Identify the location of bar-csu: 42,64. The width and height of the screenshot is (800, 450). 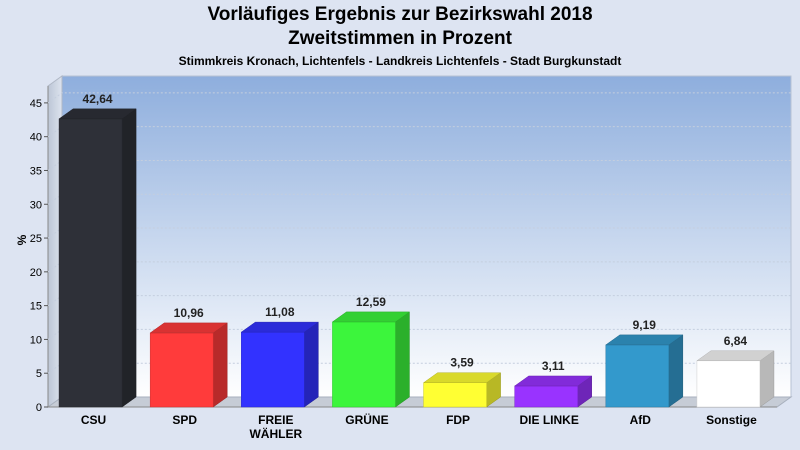
(97, 250).